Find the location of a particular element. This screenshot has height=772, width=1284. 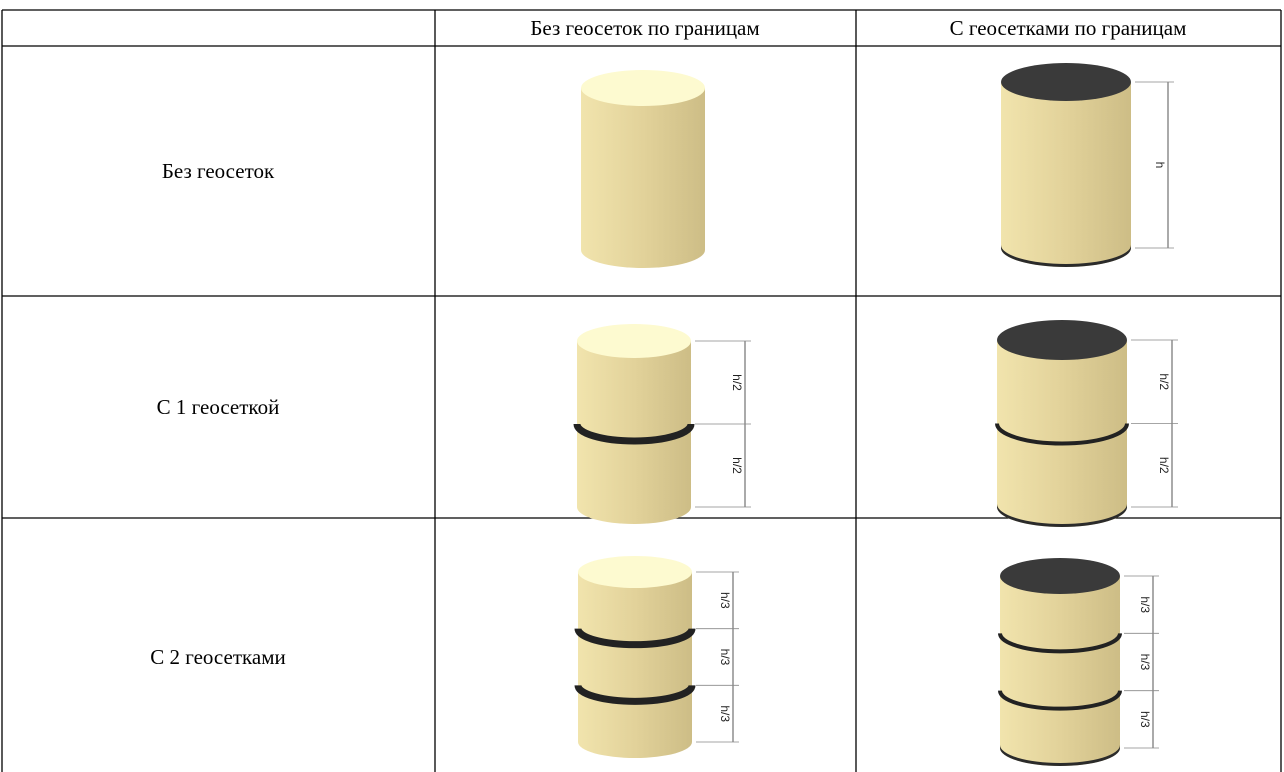

cylinder is located at coordinates (643, 169).